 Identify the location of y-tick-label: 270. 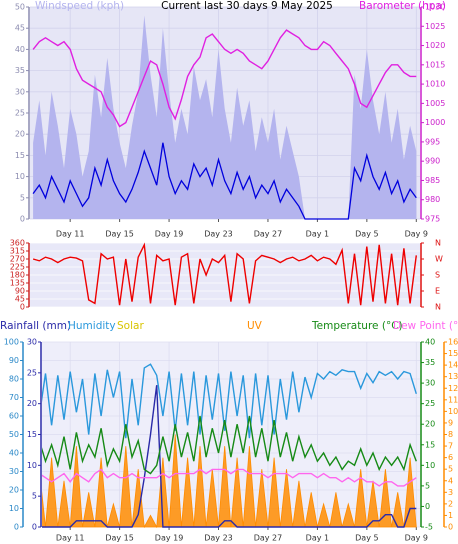
(17, 259).